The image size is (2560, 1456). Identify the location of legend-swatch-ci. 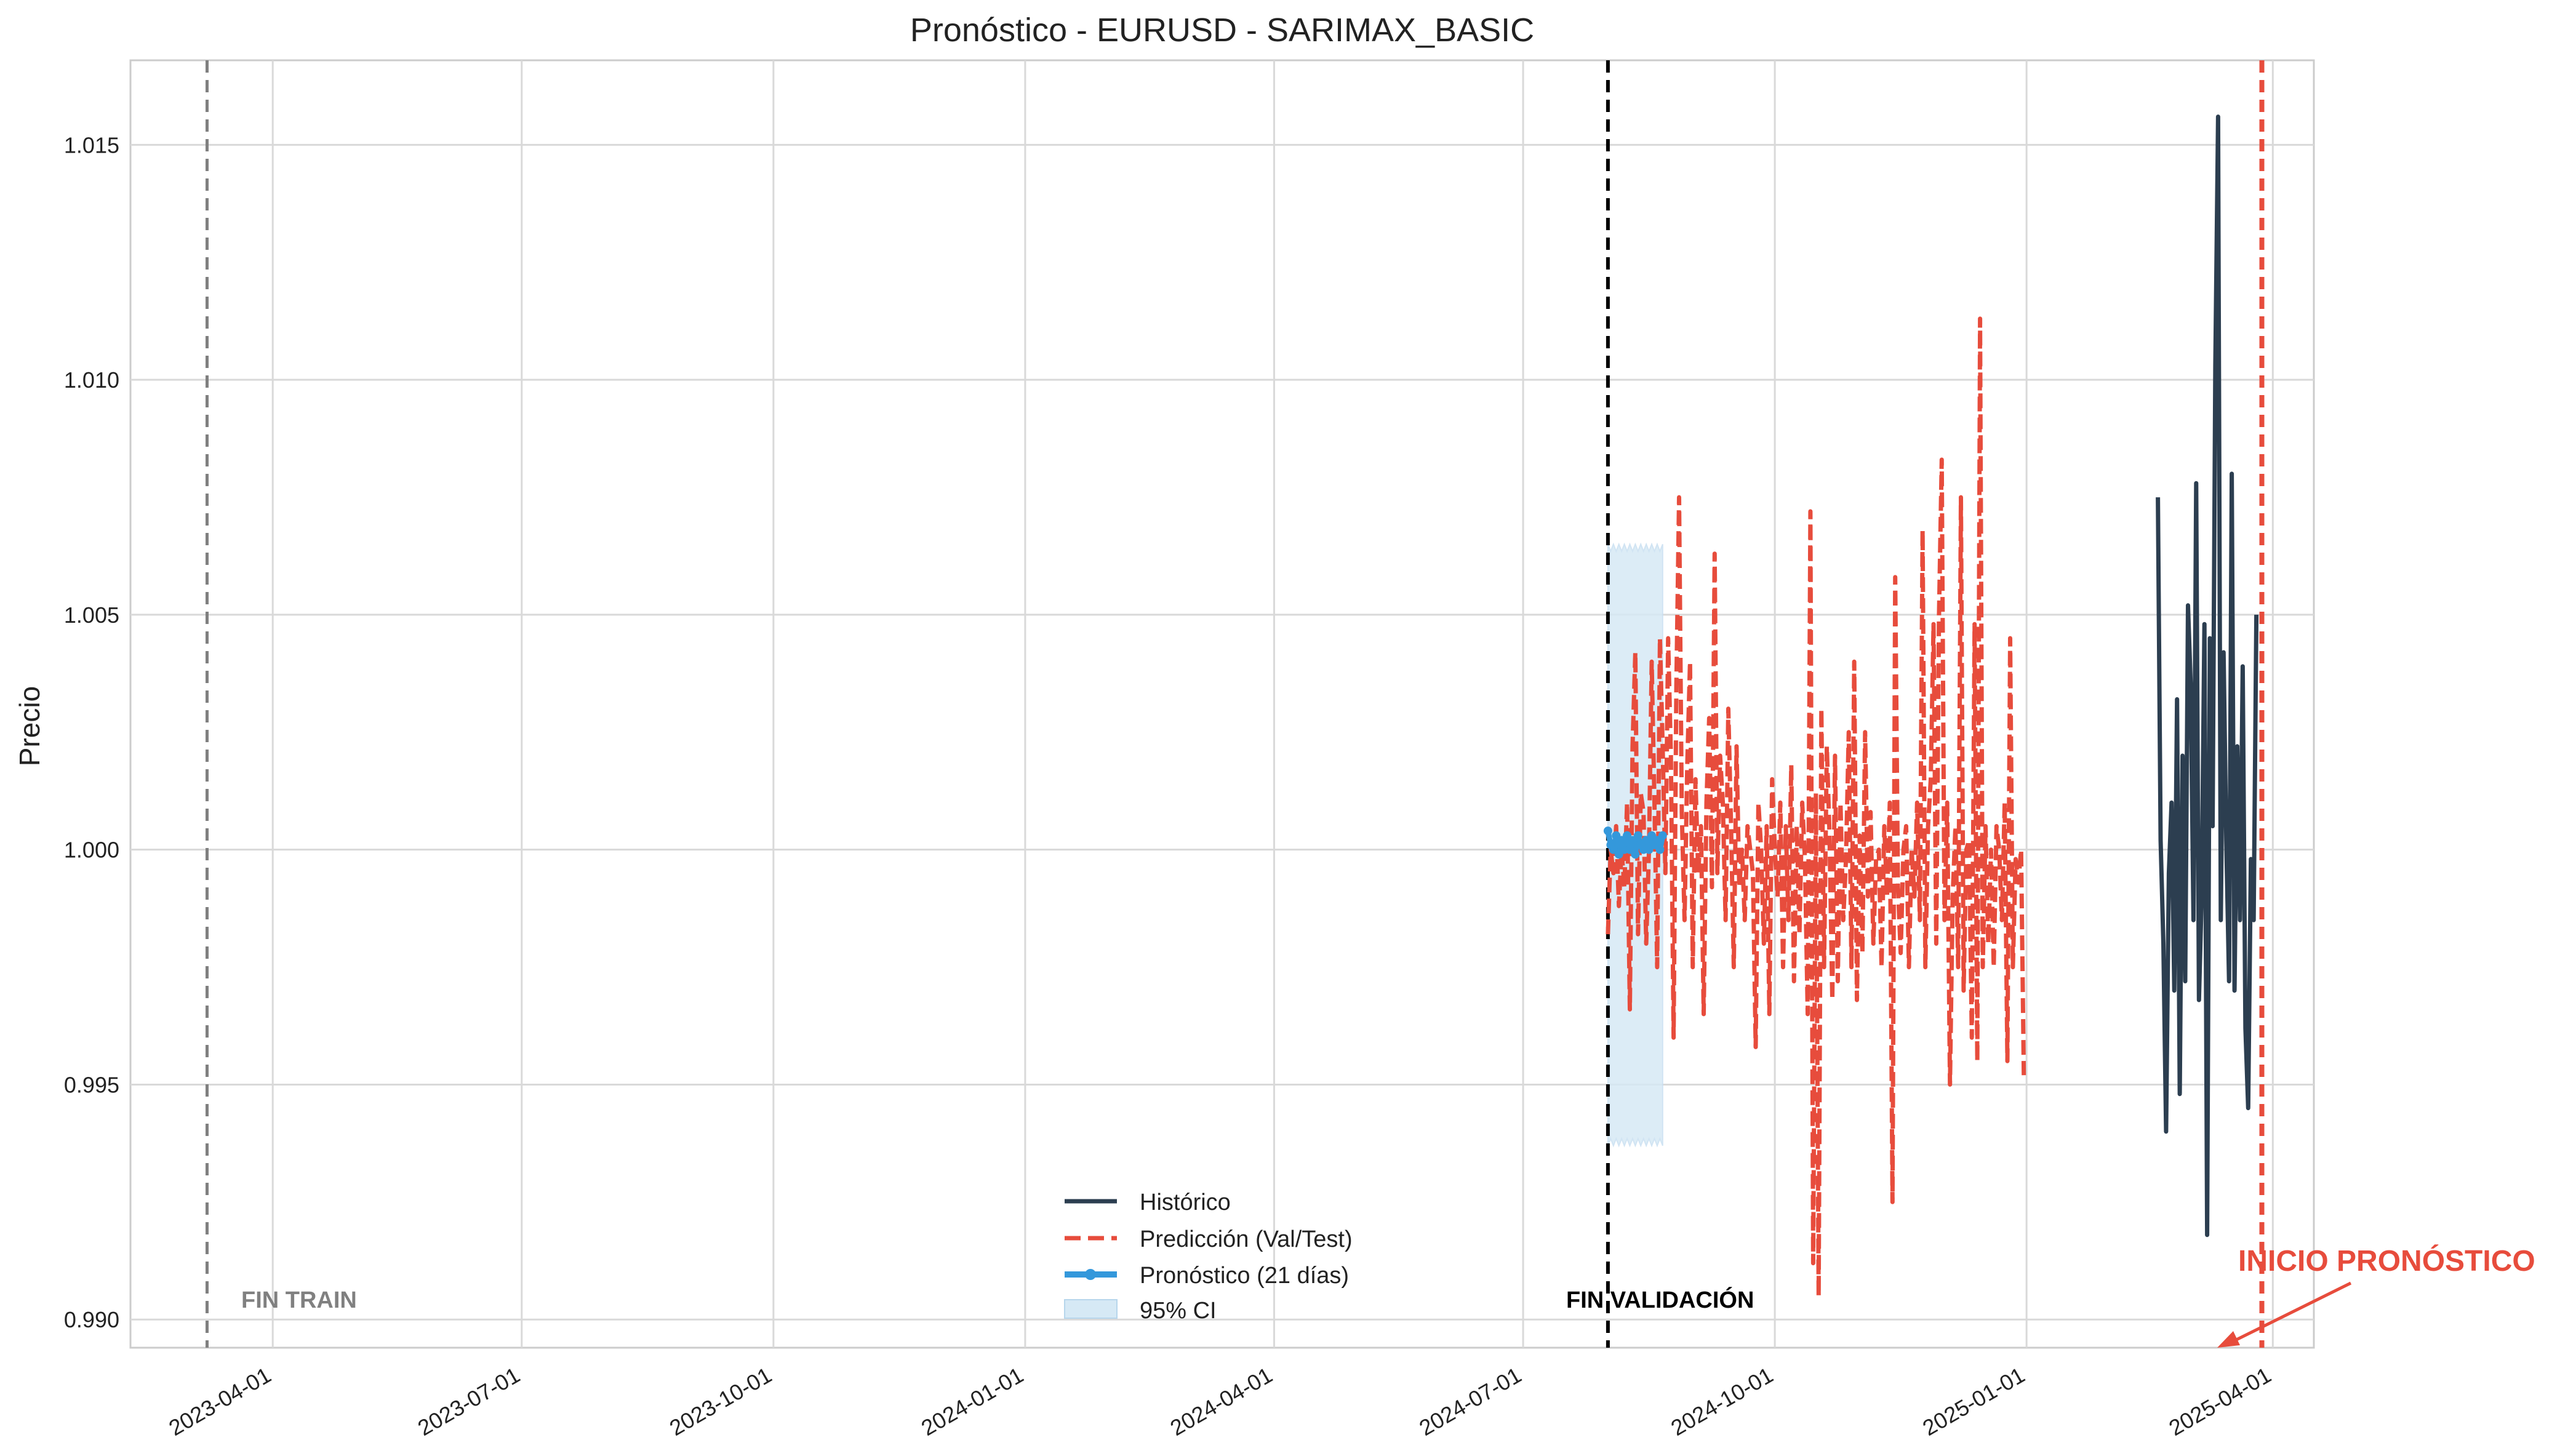
(1091, 1309).